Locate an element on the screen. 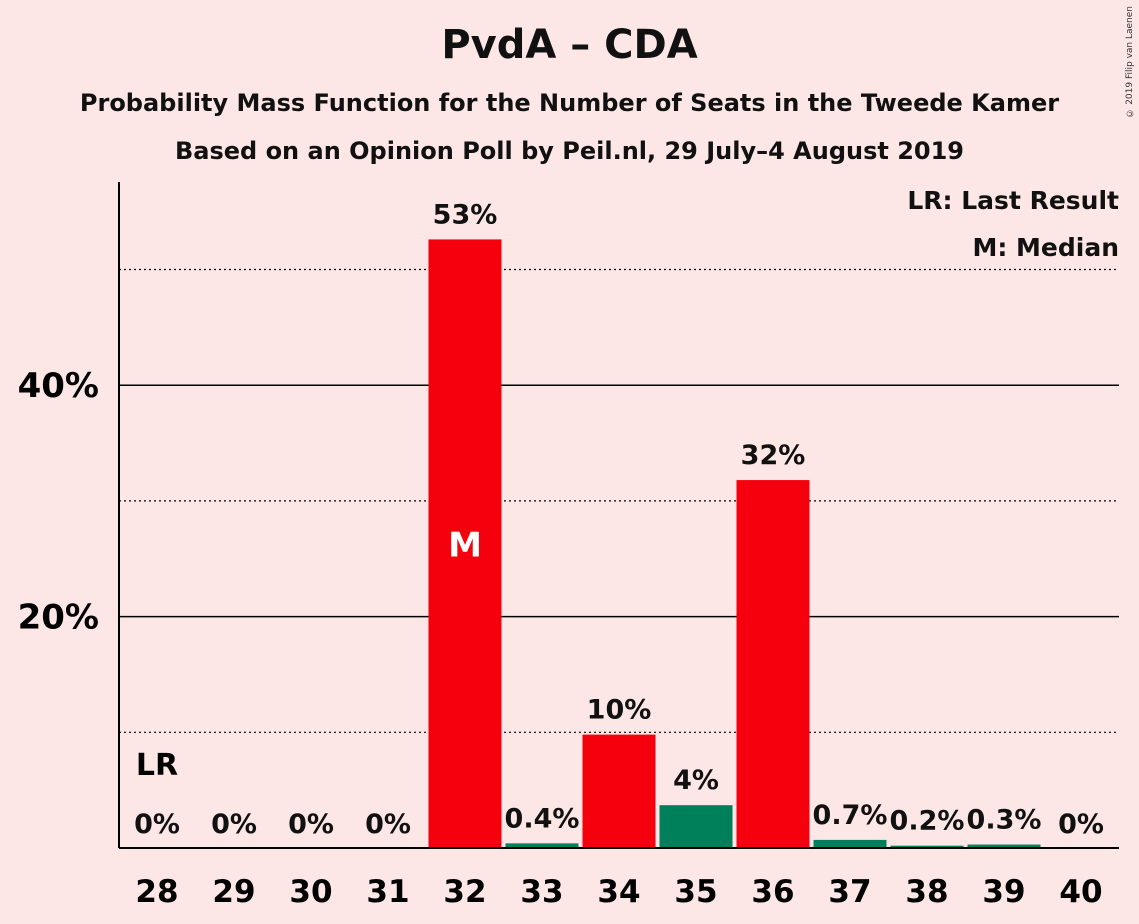 The height and width of the screenshot is (924, 1139). x-tick-label: 37 is located at coordinates (849, 892).